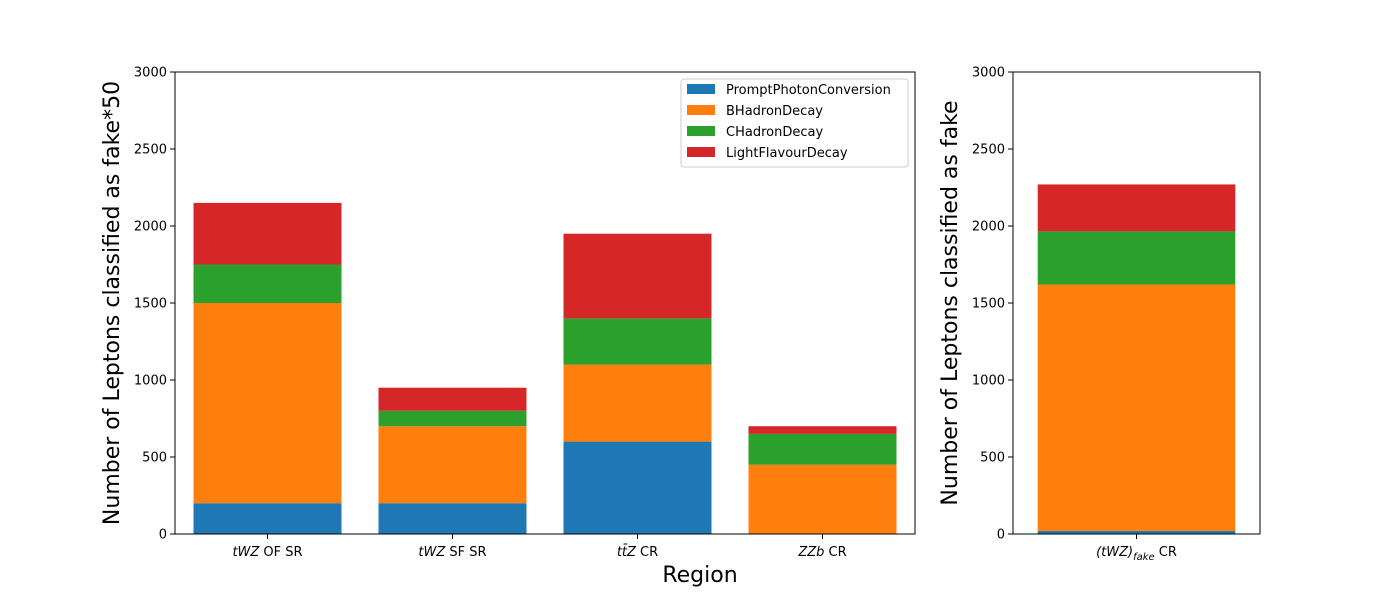 This screenshot has width=1400, height=600. What do you see at coordinates (988, 227) in the screenshot?
I see `right-y-tick-label: 2000` at bounding box center [988, 227].